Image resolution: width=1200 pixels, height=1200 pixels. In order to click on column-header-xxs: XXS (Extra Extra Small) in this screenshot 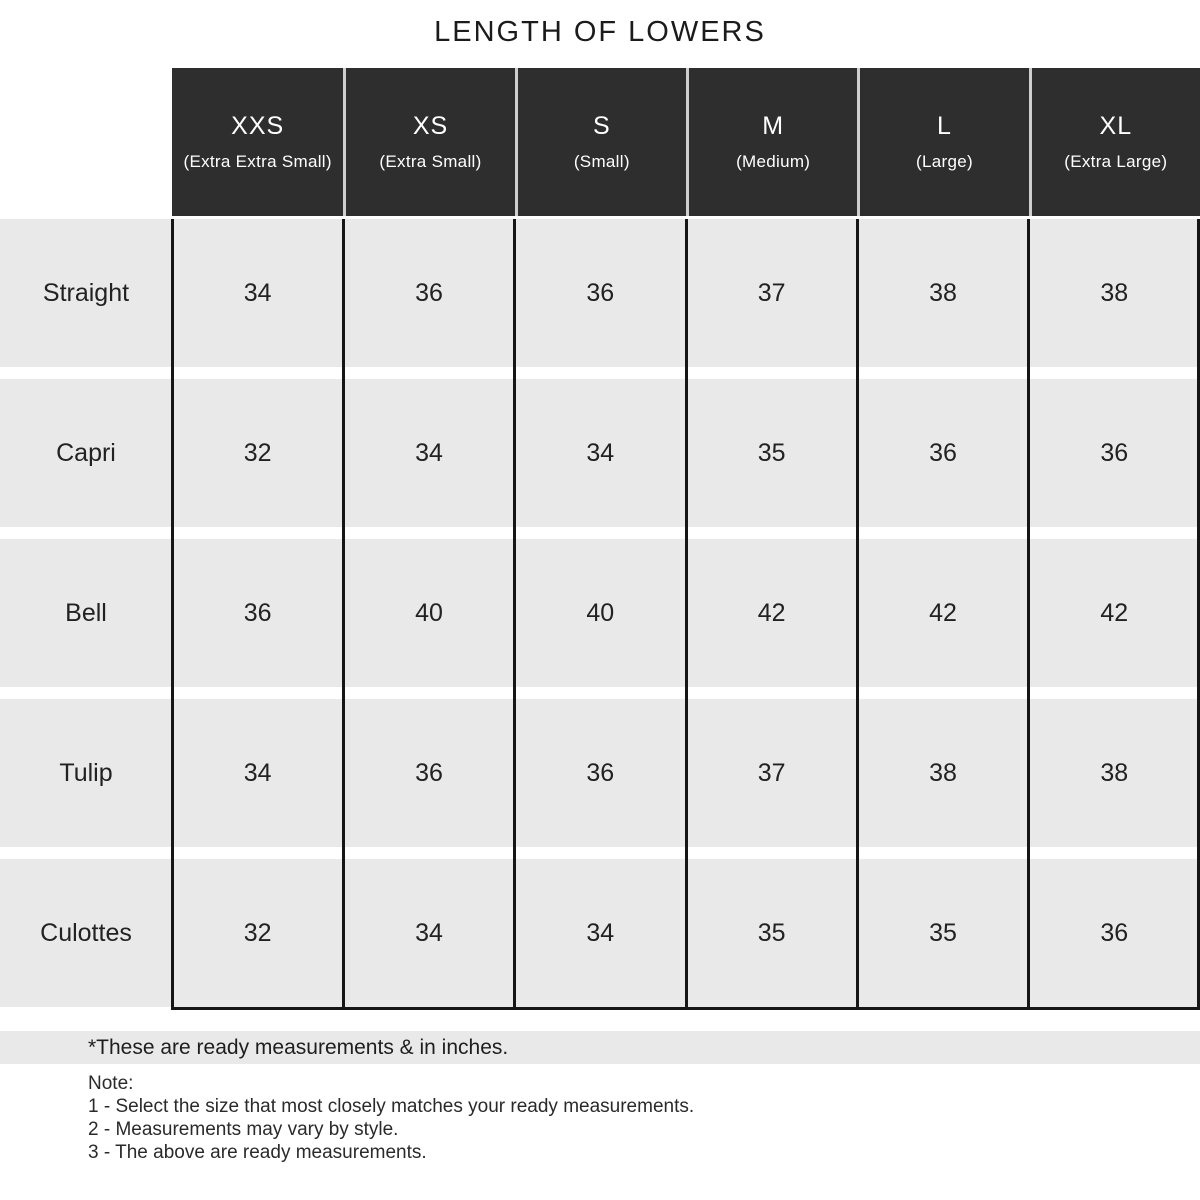, I will do `click(258, 142)`.